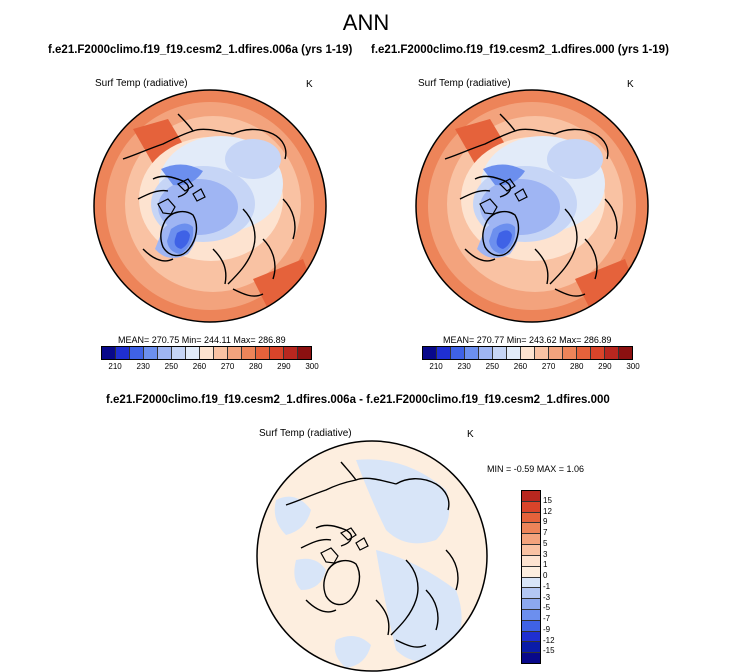 The height and width of the screenshot is (672, 732). What do you see at coordinates (545, 522) in the screenshot?
I see `diff-colorbar-tick-label: 9` at bounding box center [545, 522].